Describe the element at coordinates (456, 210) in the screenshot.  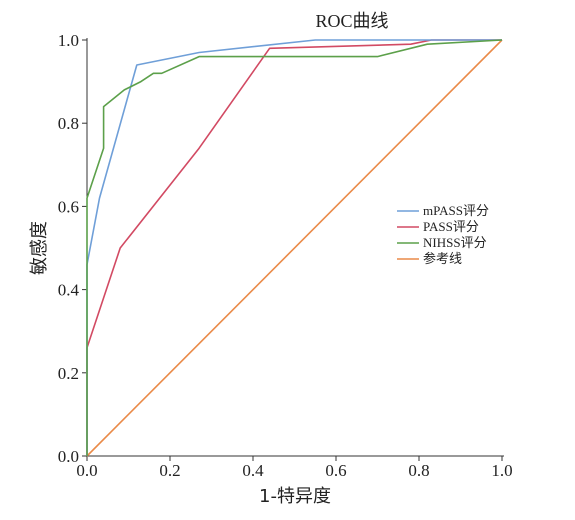
I see `legend-label: mPASS评分` at that location.